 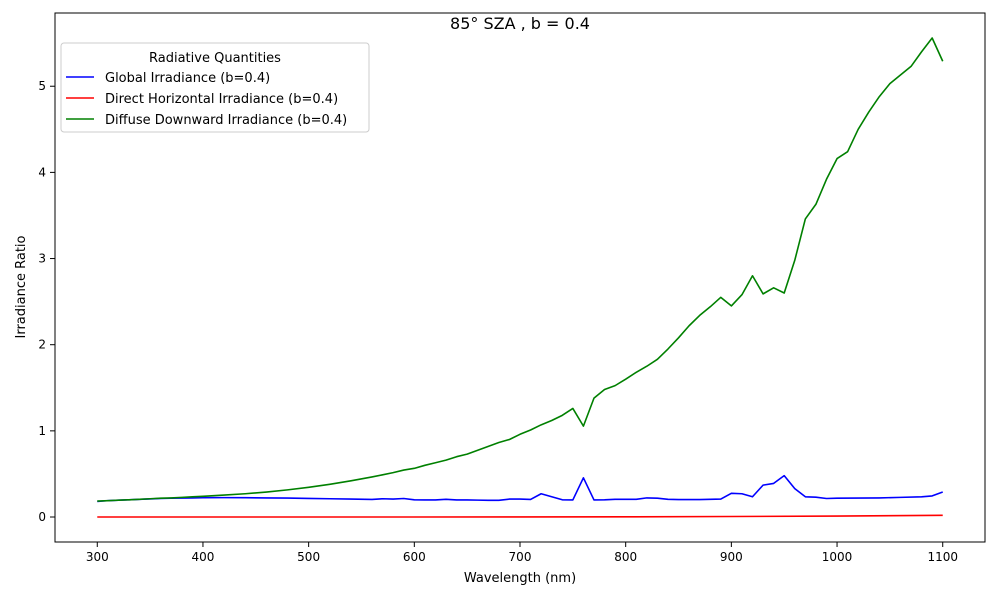 What do you see at coordinates (837, 557) in the screenshot?
I see `x-tick-label: 1000` at bounding box center [837, 557].